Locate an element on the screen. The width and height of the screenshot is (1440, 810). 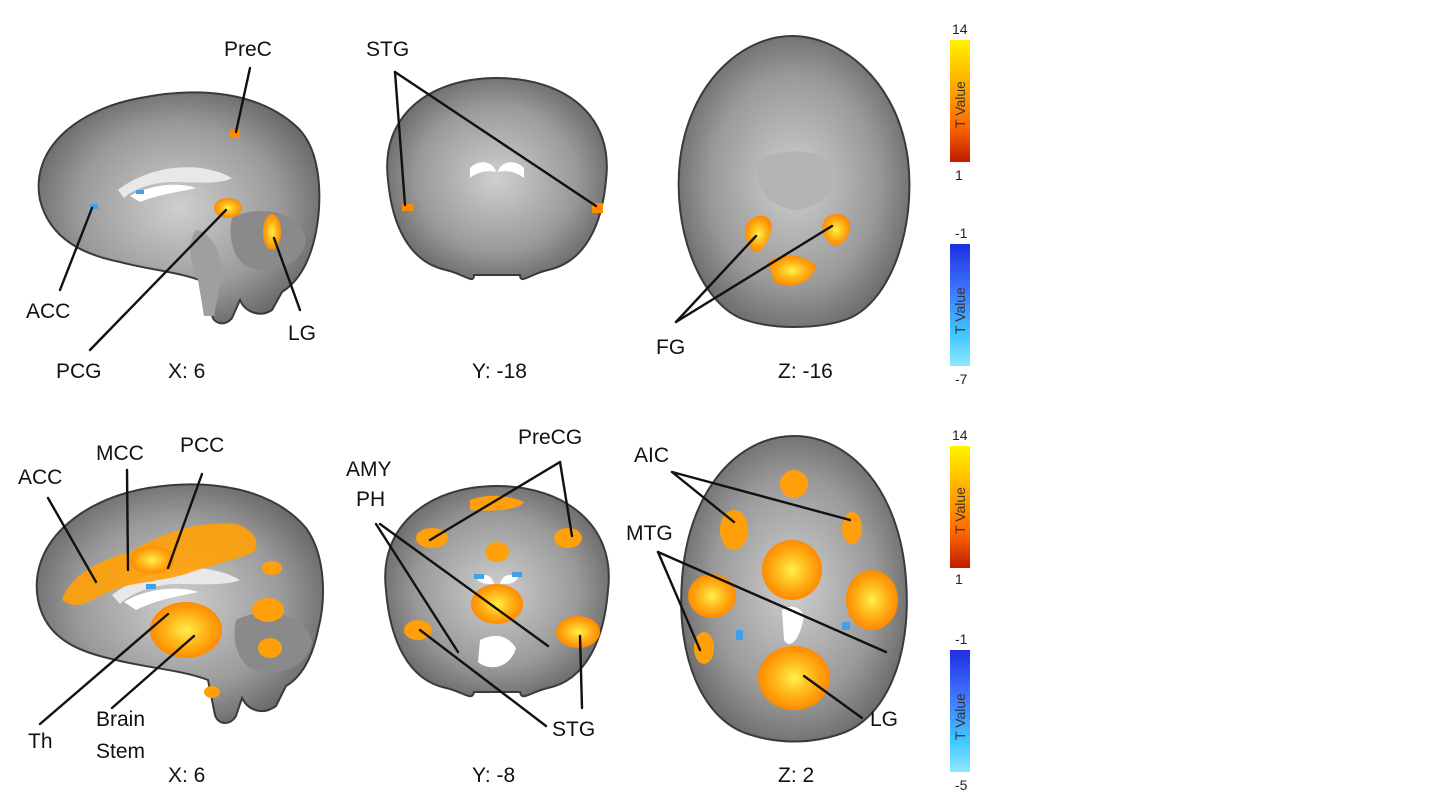
label-pcc: PCC is located at coordinates (202, 445).